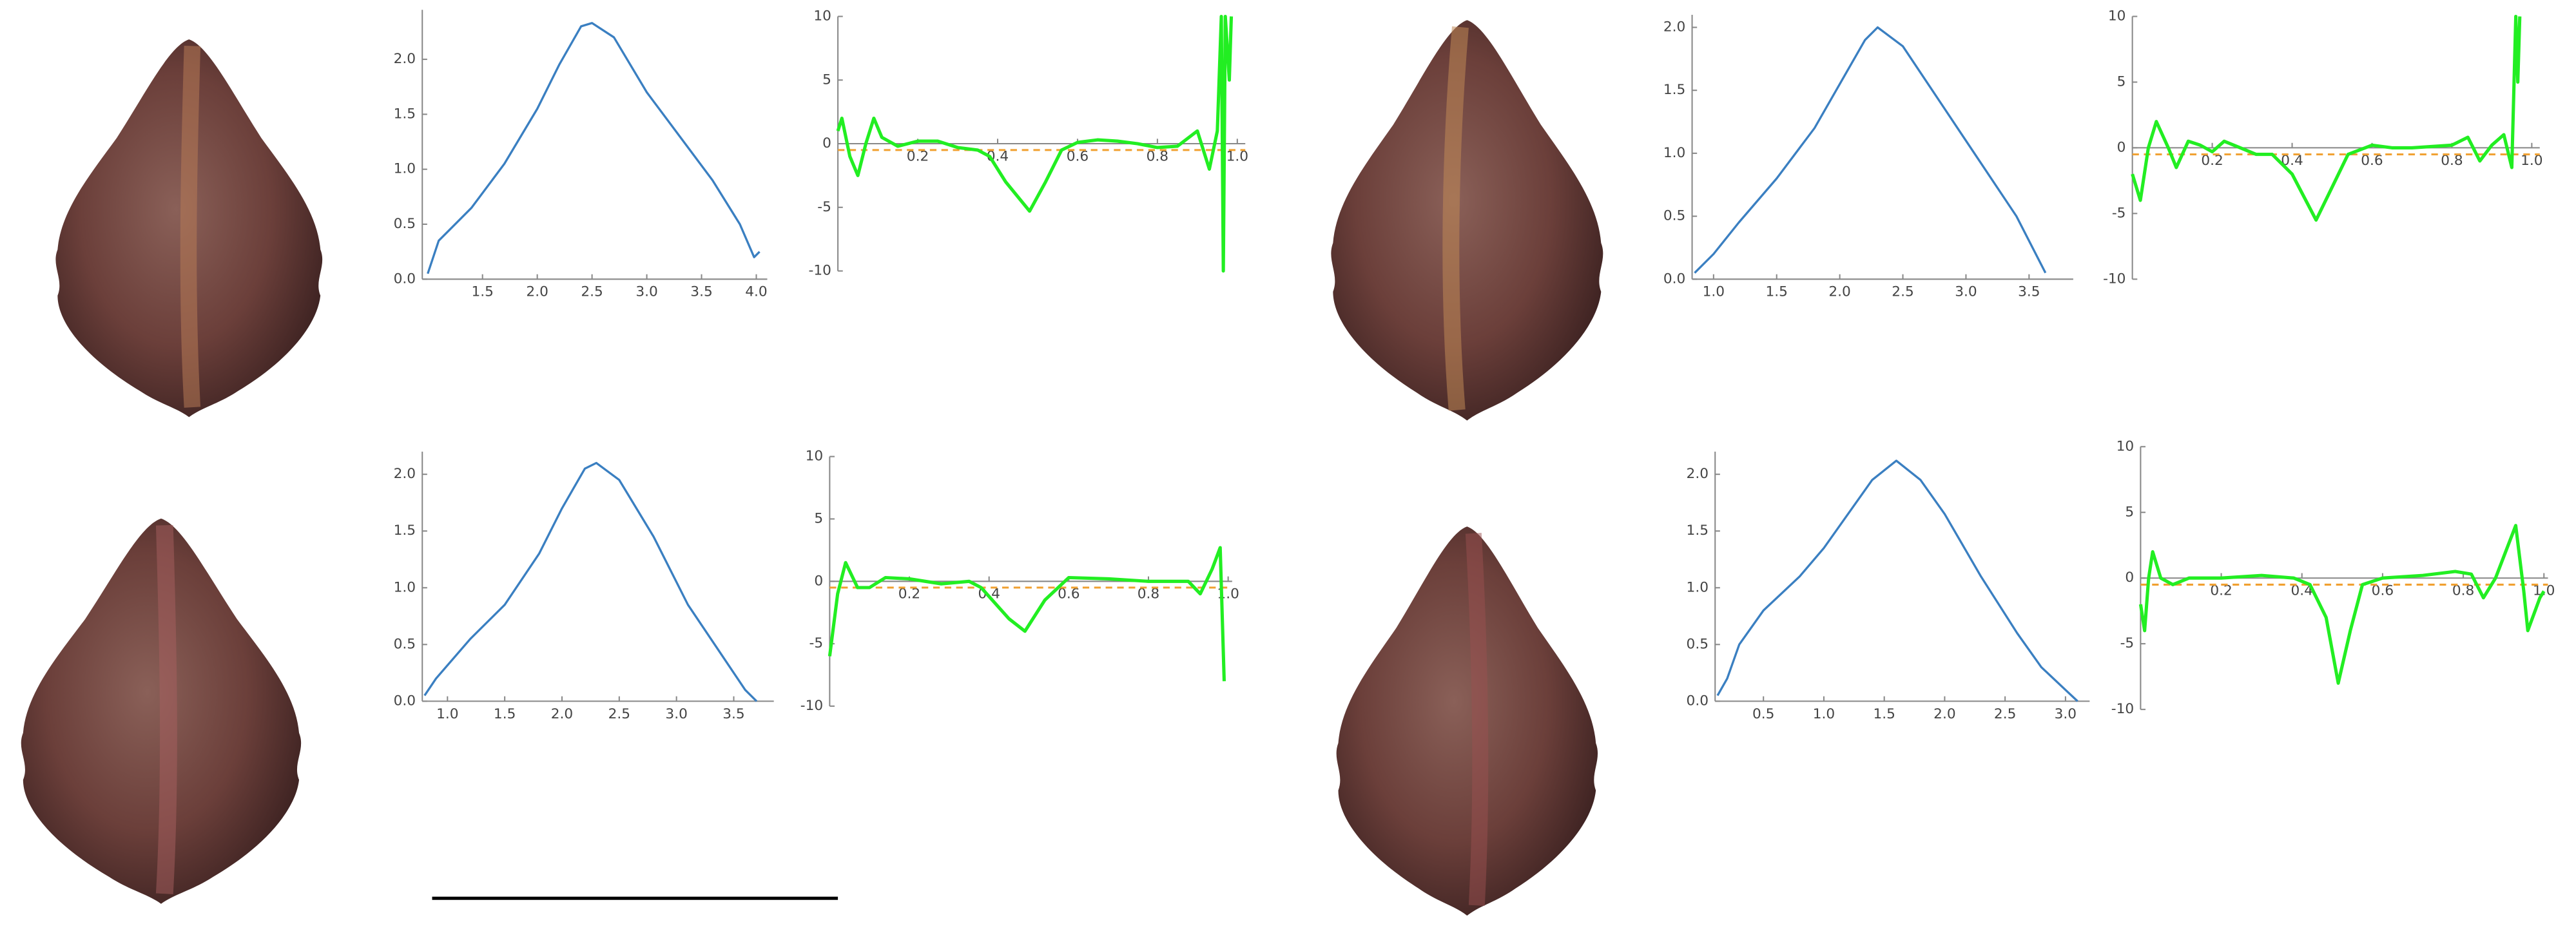 The width and height of the screenshot is (2576, 940). I want to click on x-tick-label: 0.5, so click(1763, 714).